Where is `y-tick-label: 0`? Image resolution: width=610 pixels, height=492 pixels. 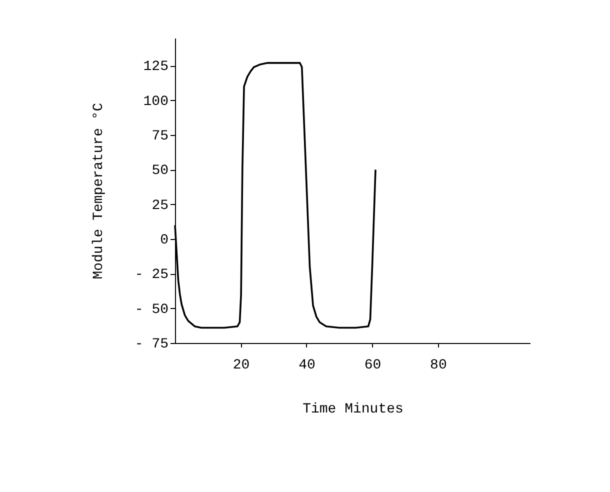
y-tick-label: 0 is located at coordinates (164, 240).